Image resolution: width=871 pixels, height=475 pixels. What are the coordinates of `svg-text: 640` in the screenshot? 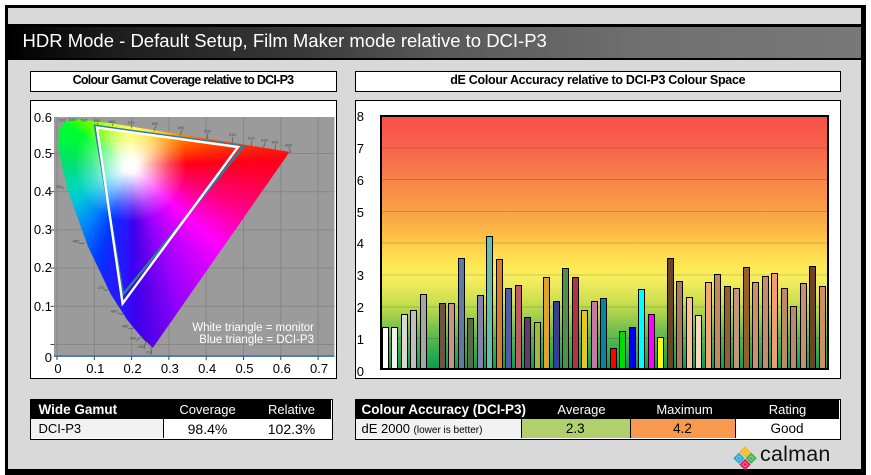 It's located at (275, 141).